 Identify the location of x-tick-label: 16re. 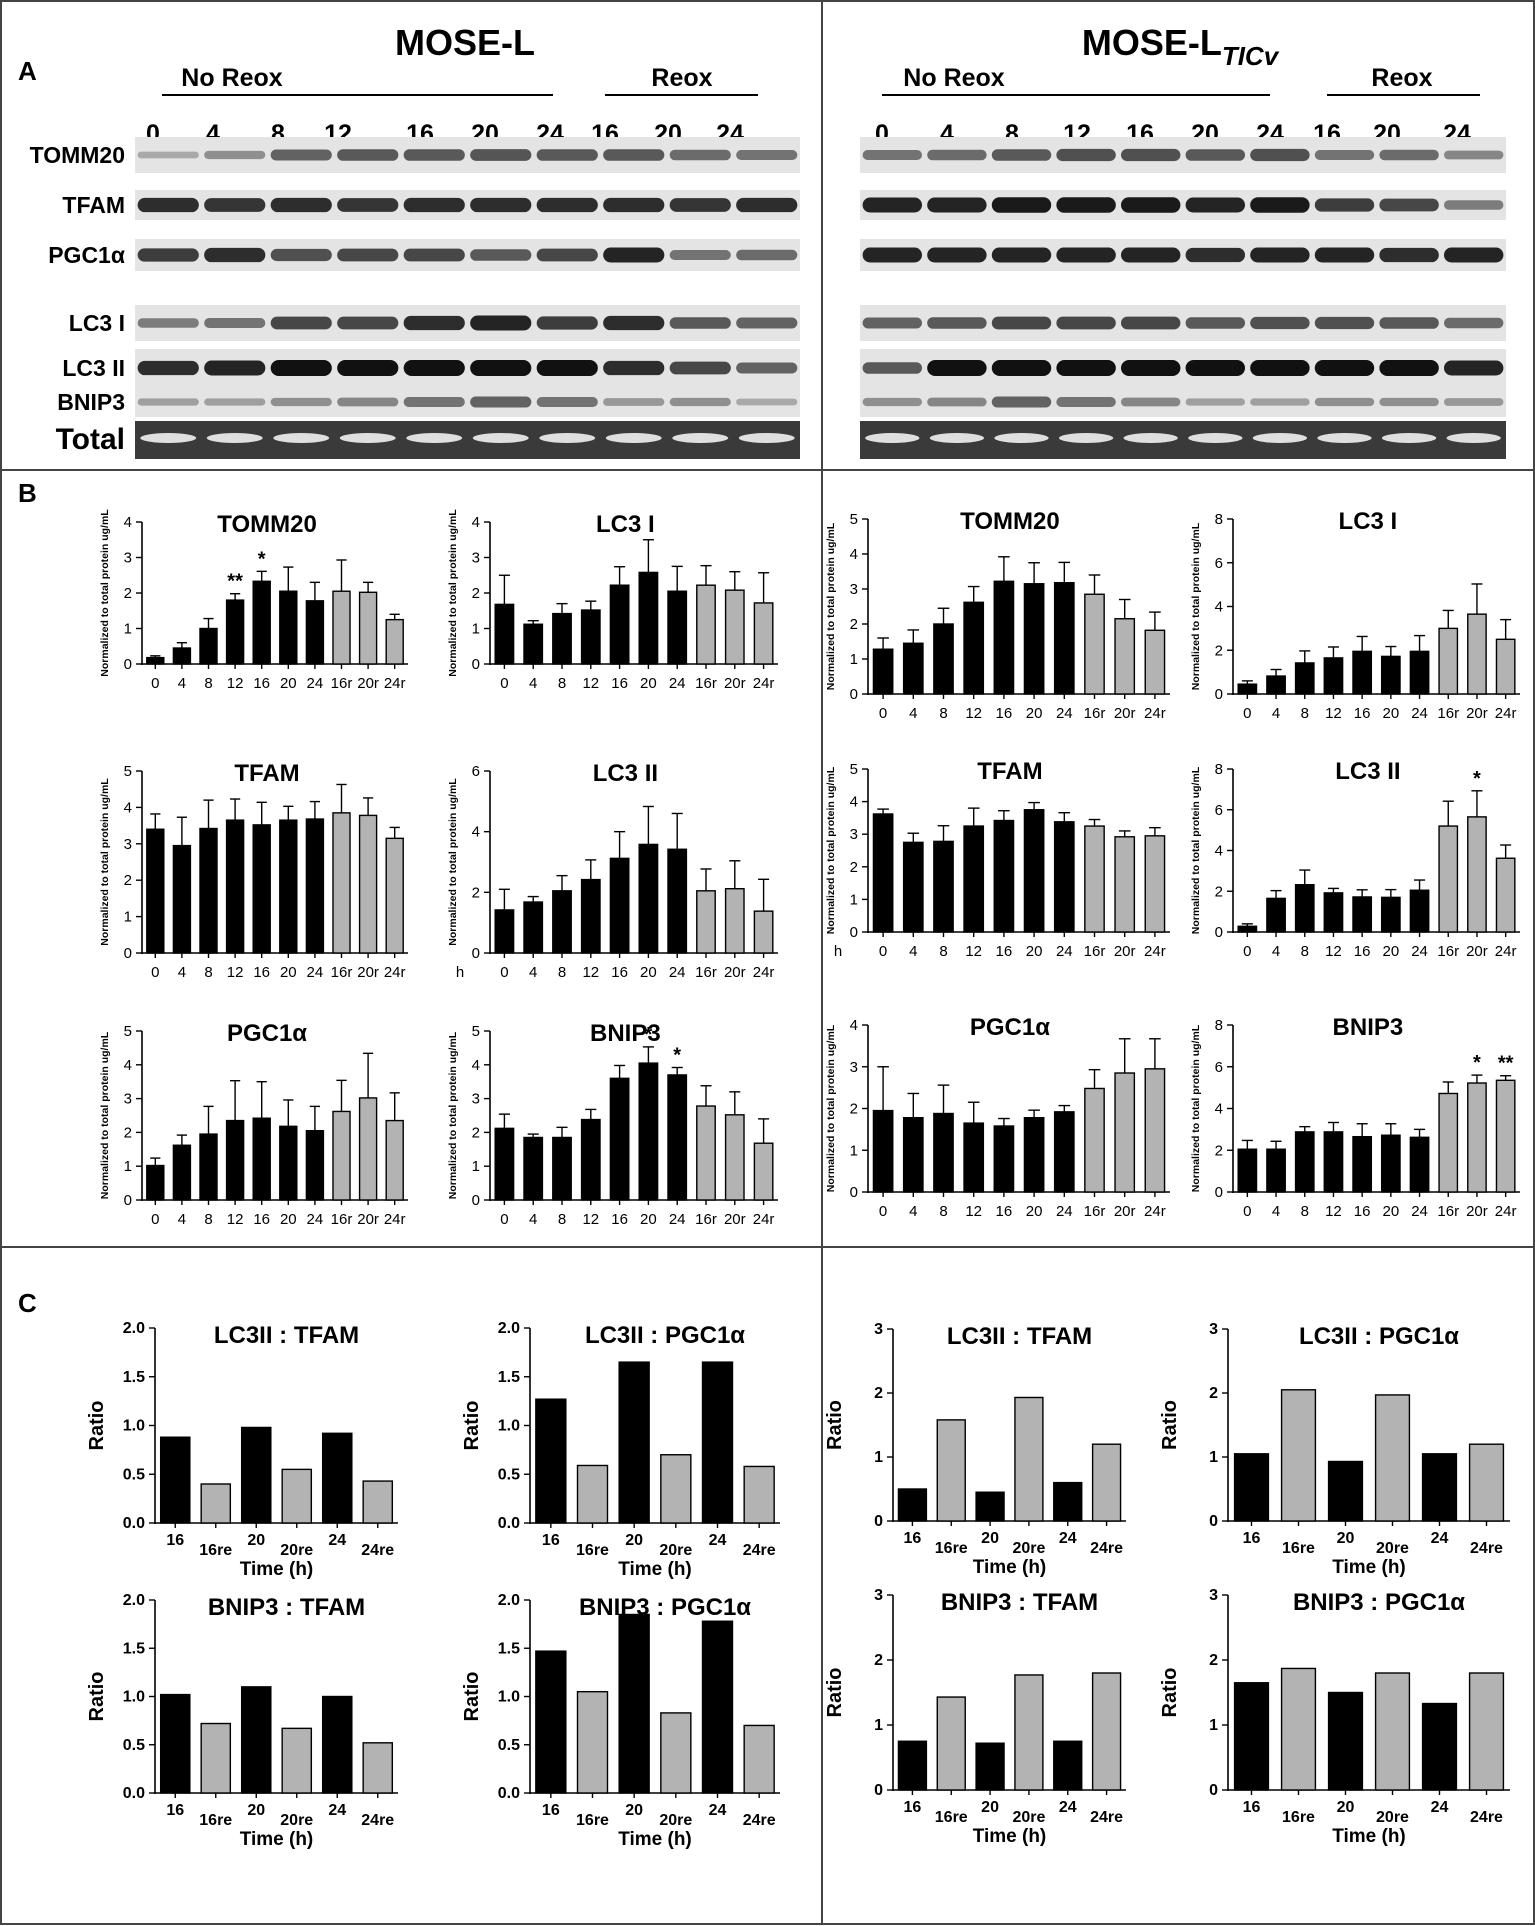
(1298, 1548).